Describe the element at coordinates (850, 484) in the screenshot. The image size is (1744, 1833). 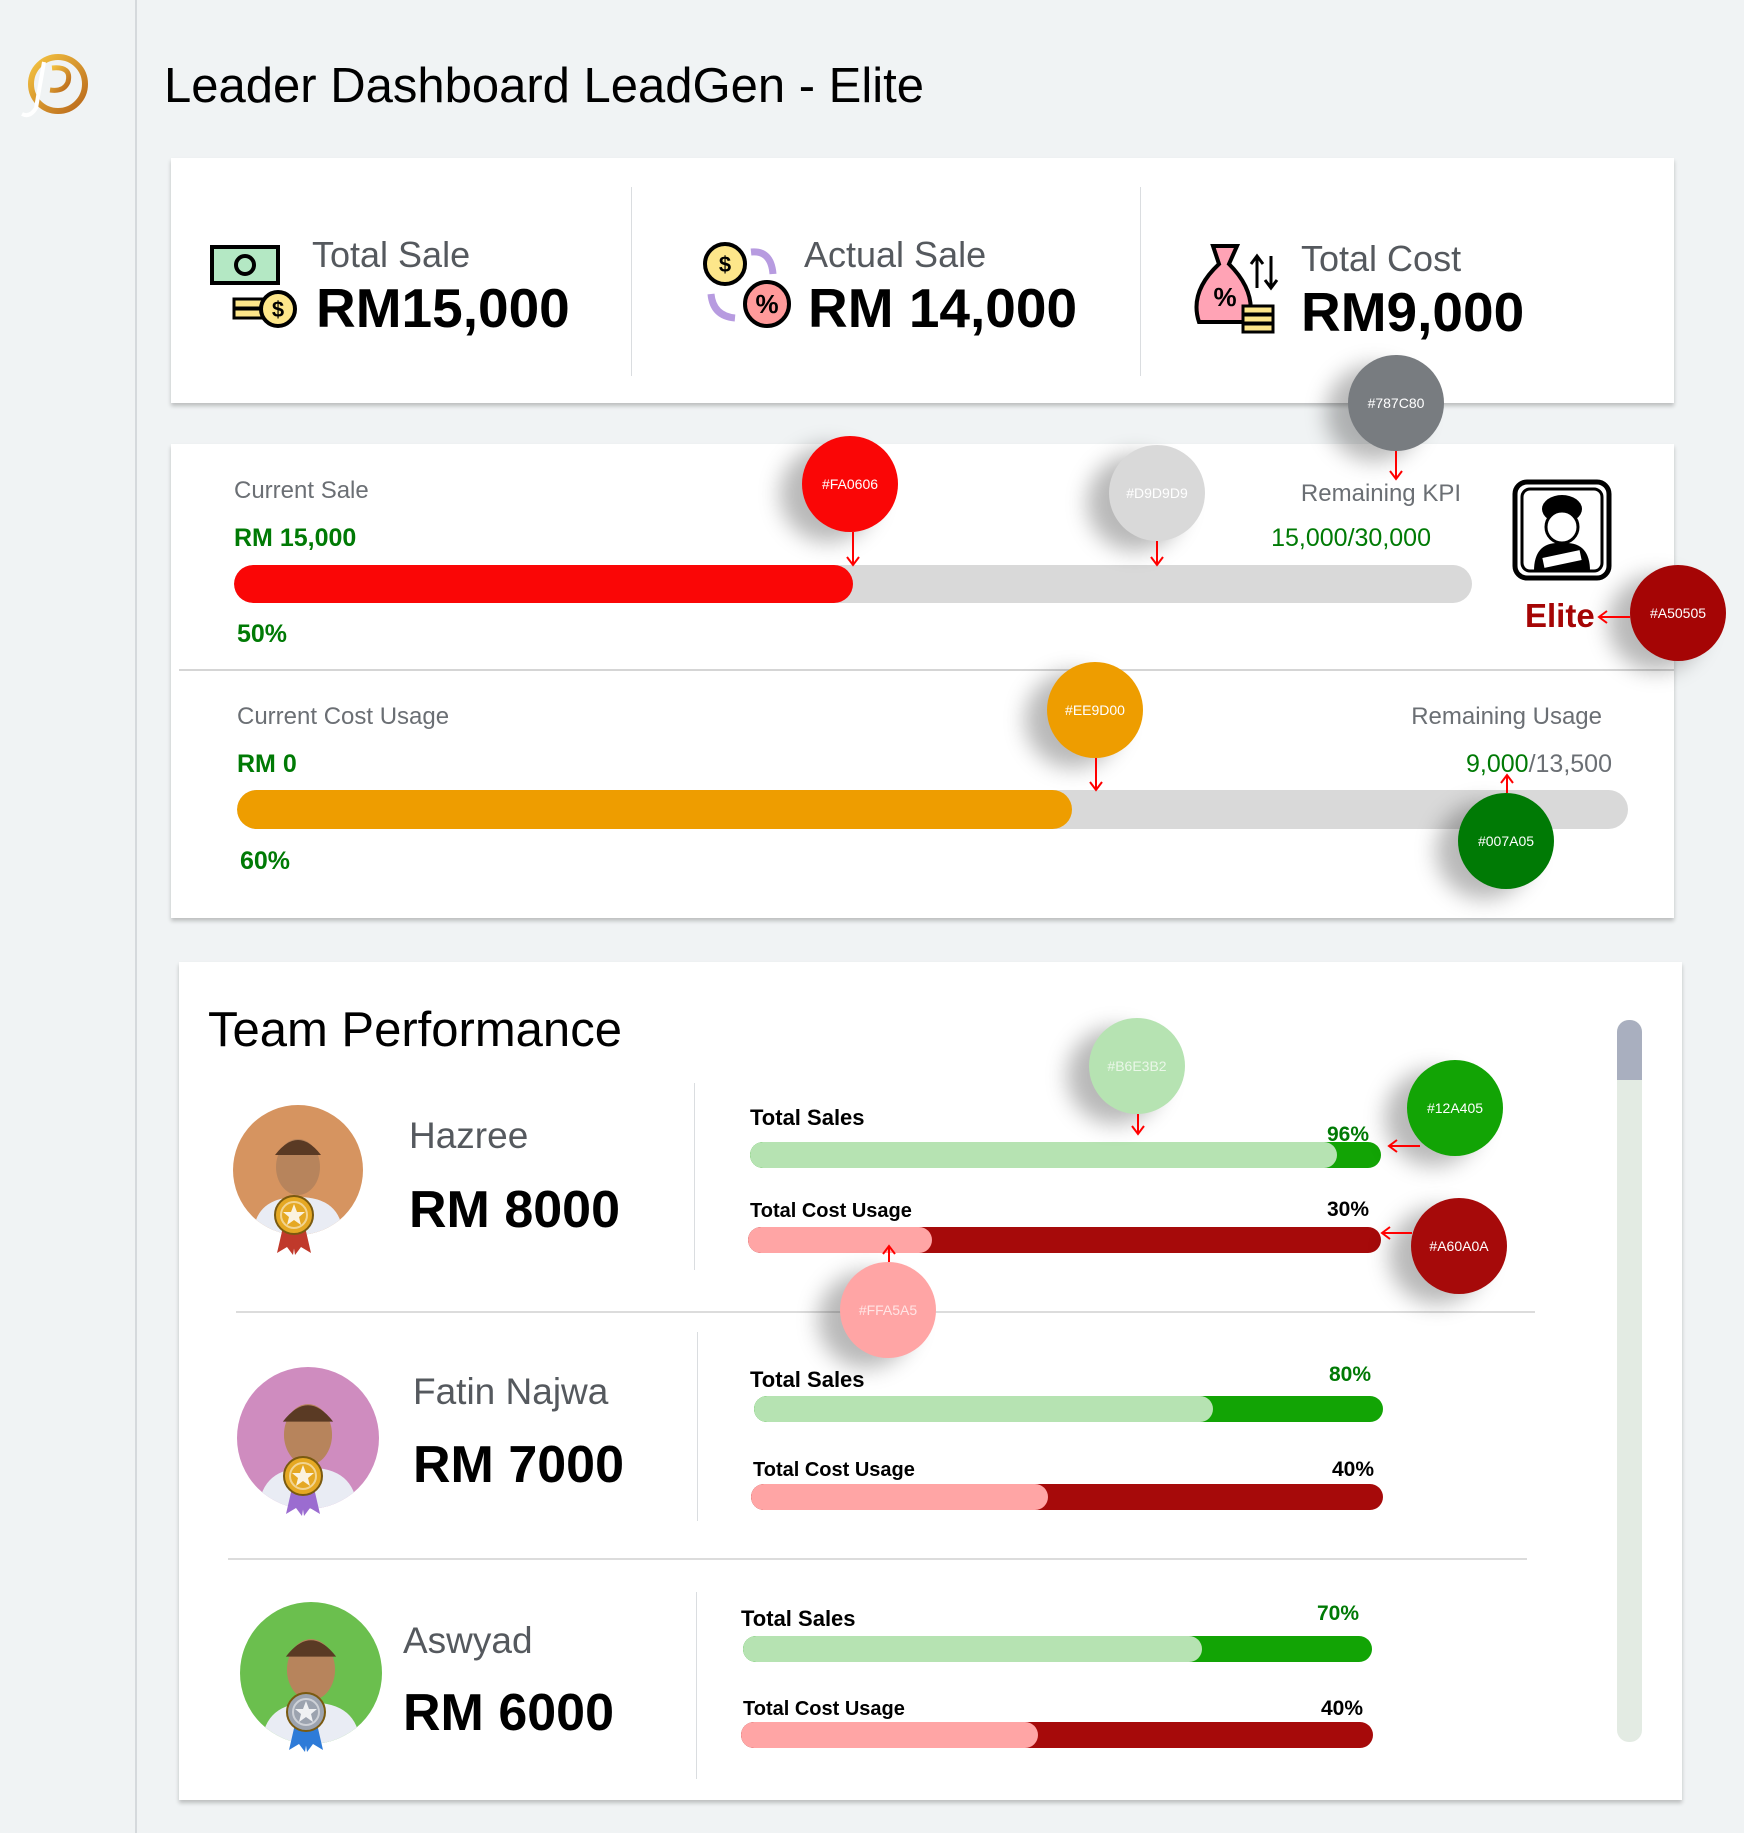
I see `color-annotation: #FA0606` at that location.